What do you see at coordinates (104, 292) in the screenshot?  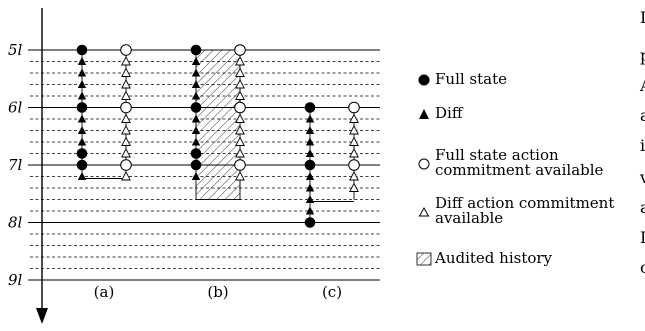 I see `column-label: (a)` at bounding box center [104, 292].